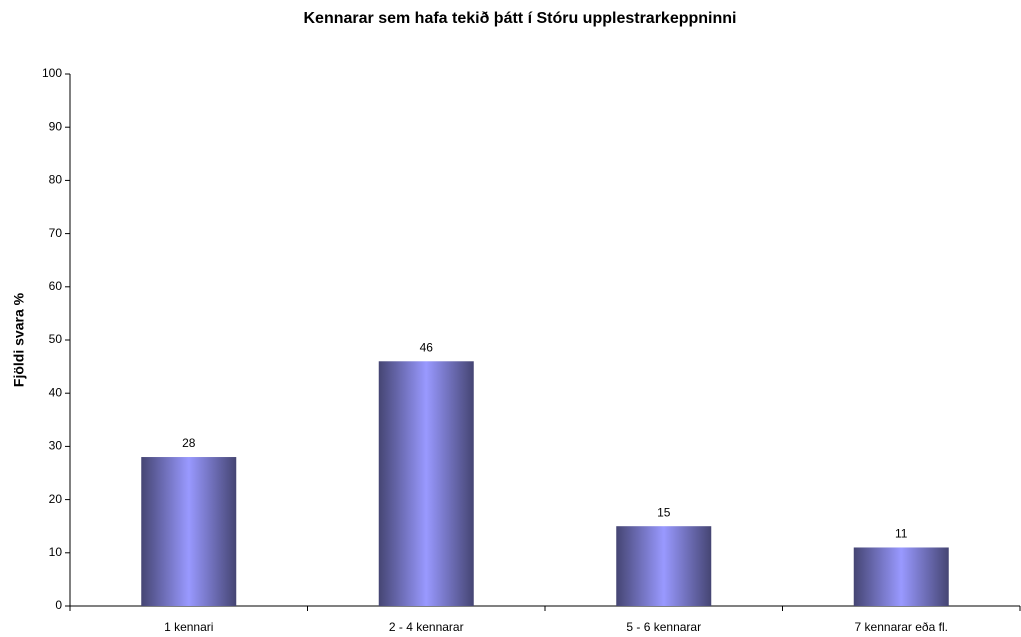 The height and width of the screenshot is (637, 1021). Describe the element at coordinates (56, 392) in the screenshot. I see `y-tick-label: 40` at that location.